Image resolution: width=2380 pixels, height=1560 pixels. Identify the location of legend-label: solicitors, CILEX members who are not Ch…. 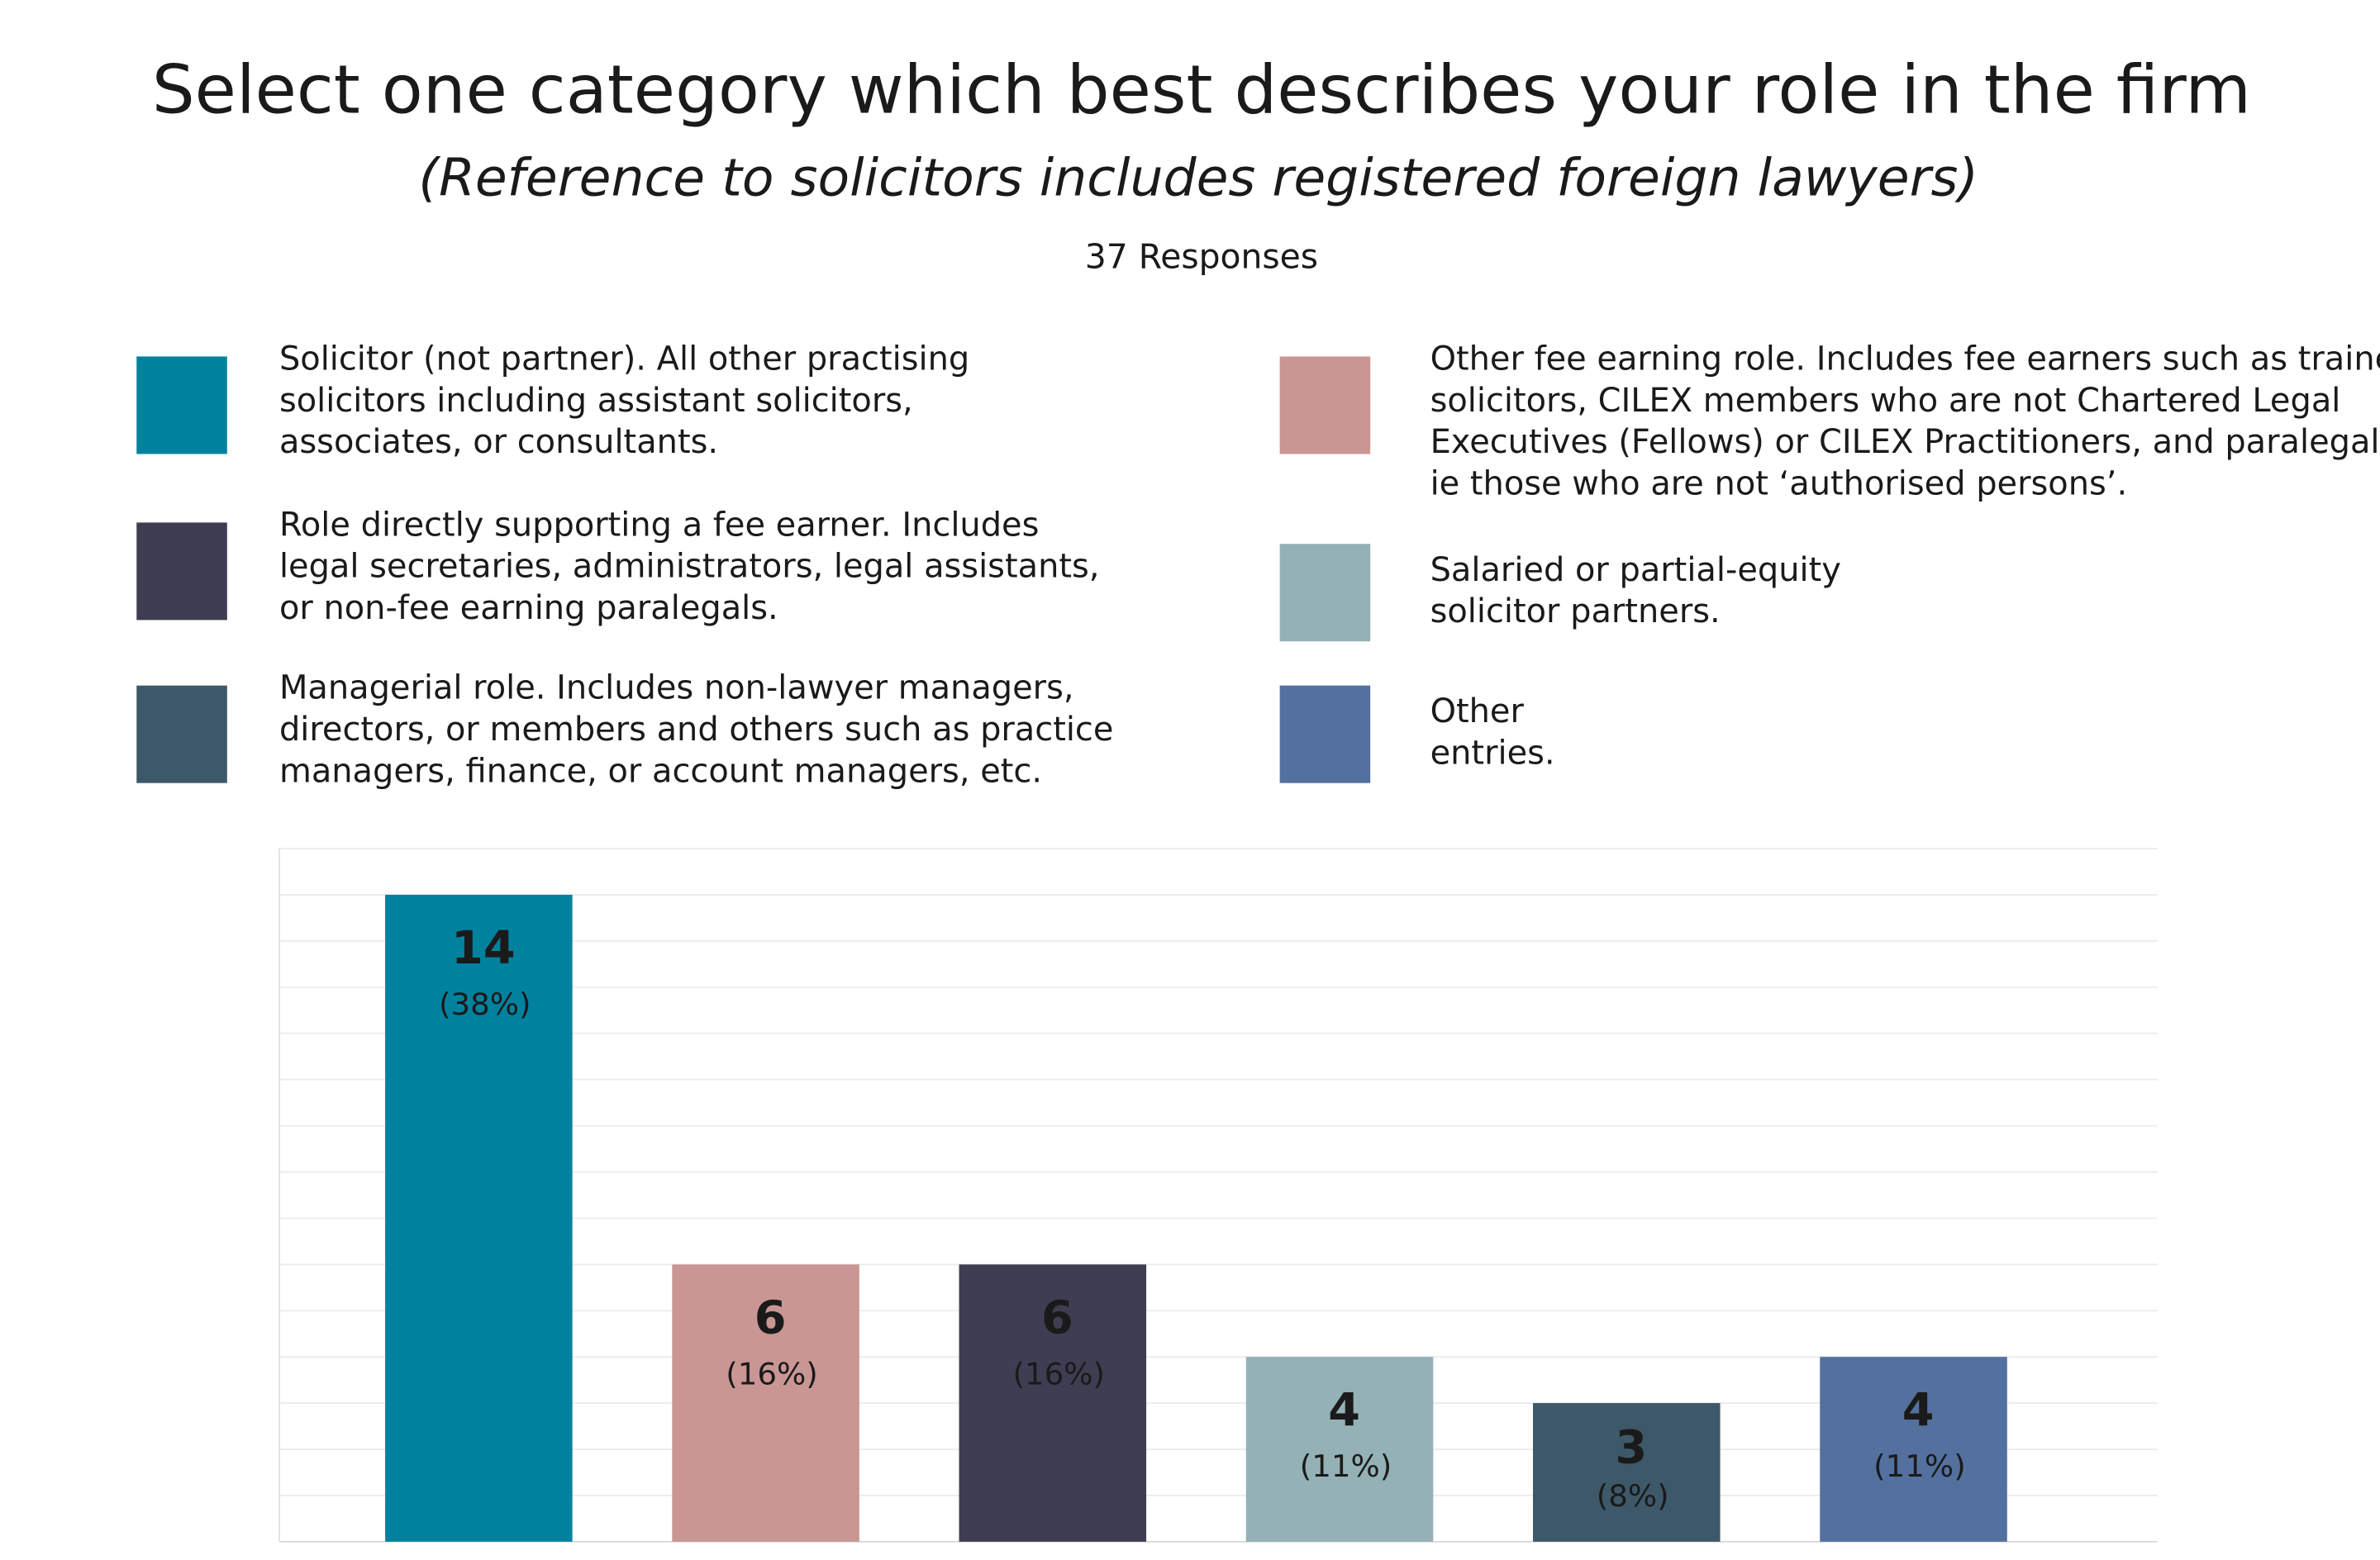
(1885, 401).